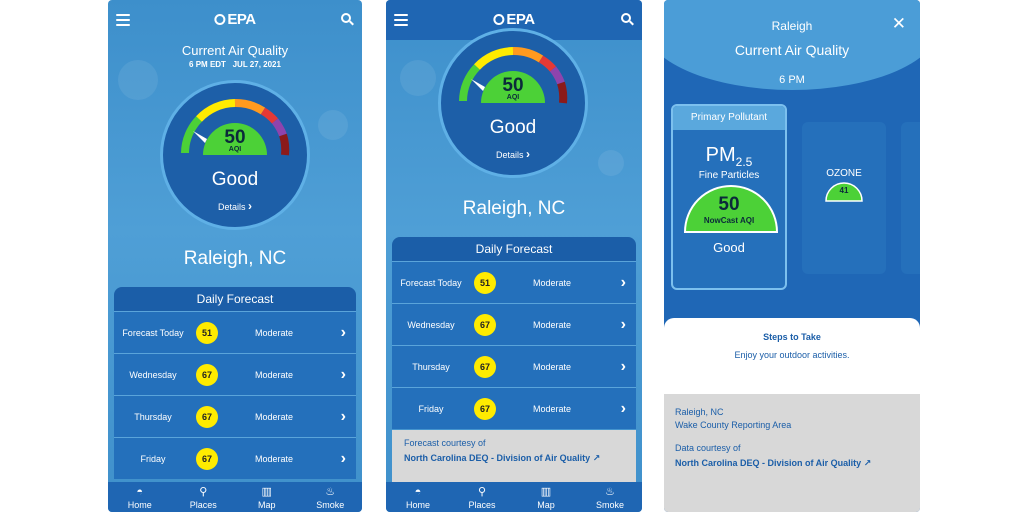  Describe the element at coordinates (235, 258) in the screenshot. I see `location-name: Raleigh, NC` at that location.